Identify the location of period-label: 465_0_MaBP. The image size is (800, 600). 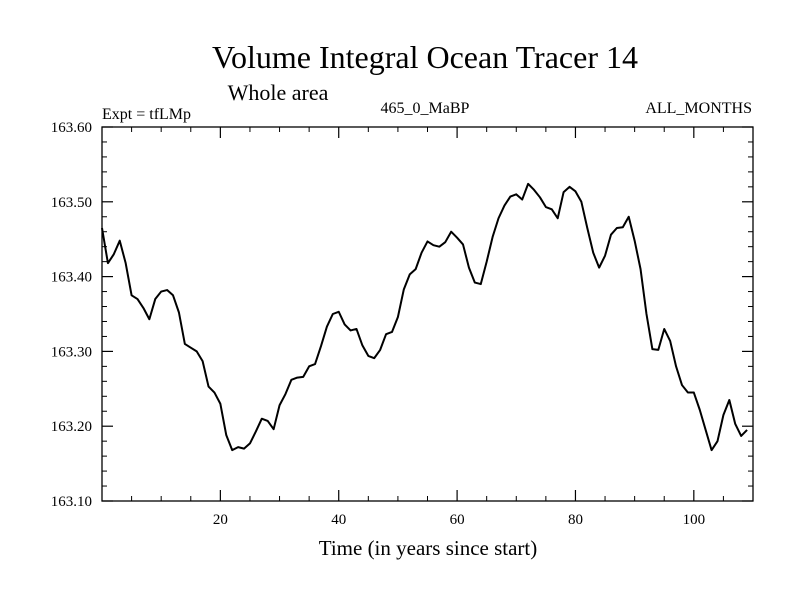
(425, 108).